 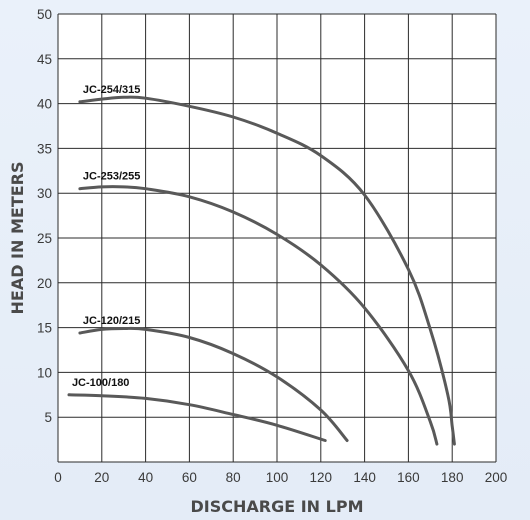 I want to click on series-label: JC-254/315, so click(x=111, y=90).